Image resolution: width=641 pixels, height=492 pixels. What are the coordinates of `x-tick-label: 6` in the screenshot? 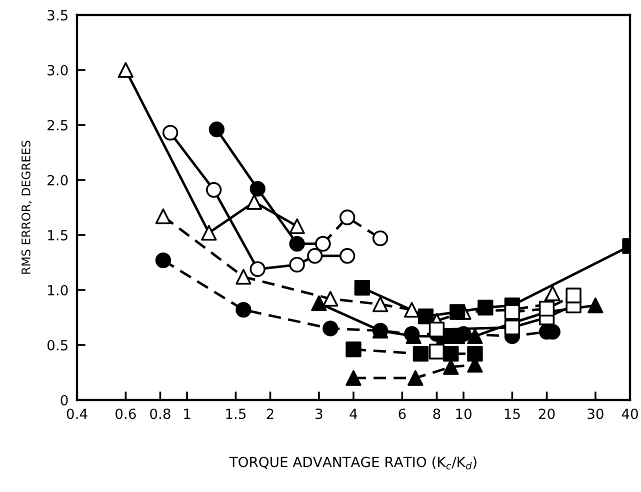 It's located at (402, 414).